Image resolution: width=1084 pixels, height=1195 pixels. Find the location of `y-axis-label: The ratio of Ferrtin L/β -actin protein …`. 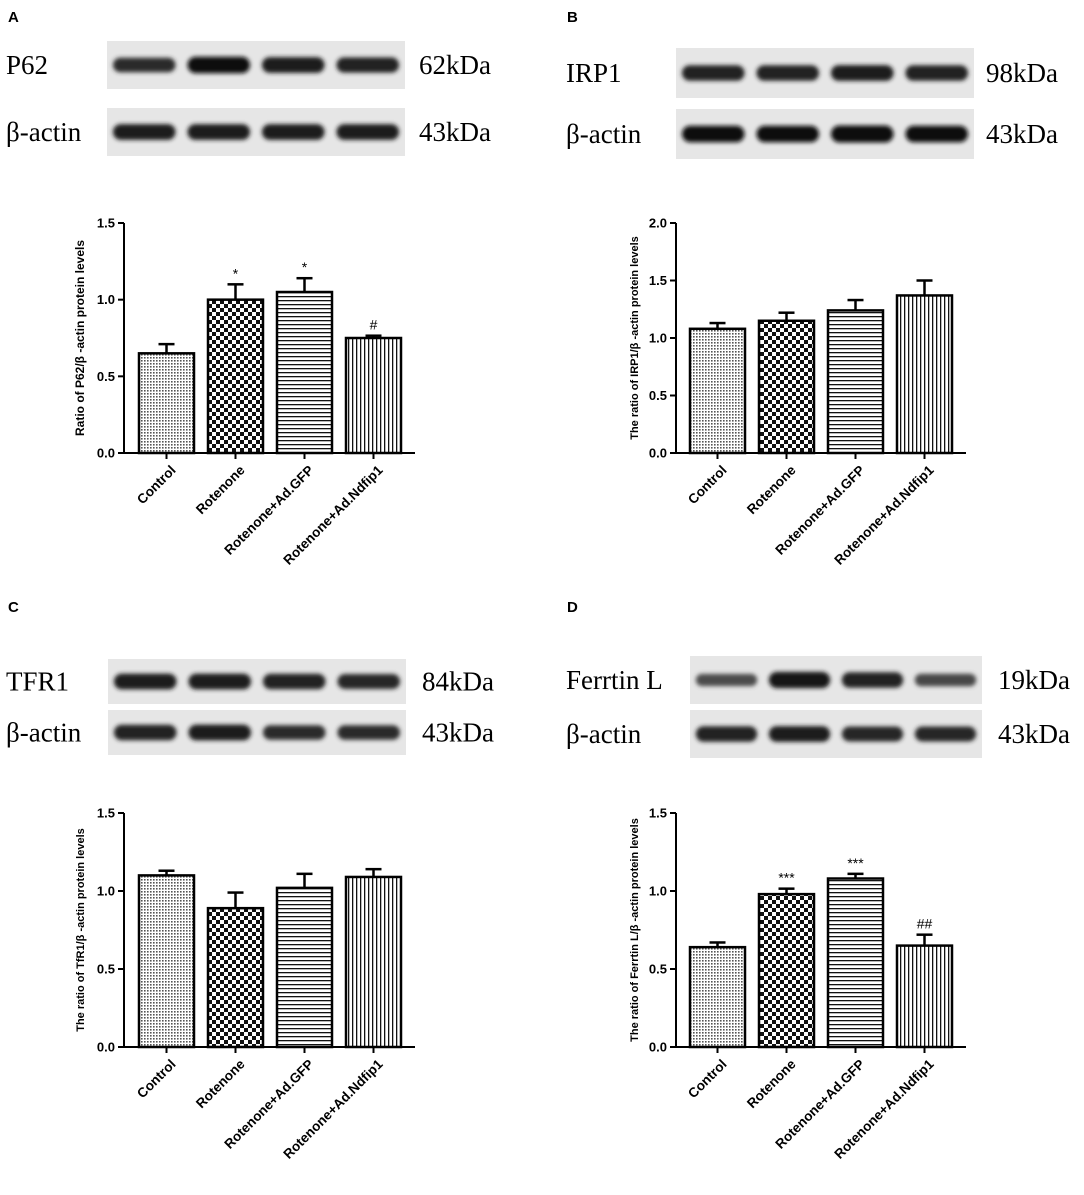

y-axis-label: The ratio of Ferrtin L/β -actin protein … is located at coordinates (635, 930).